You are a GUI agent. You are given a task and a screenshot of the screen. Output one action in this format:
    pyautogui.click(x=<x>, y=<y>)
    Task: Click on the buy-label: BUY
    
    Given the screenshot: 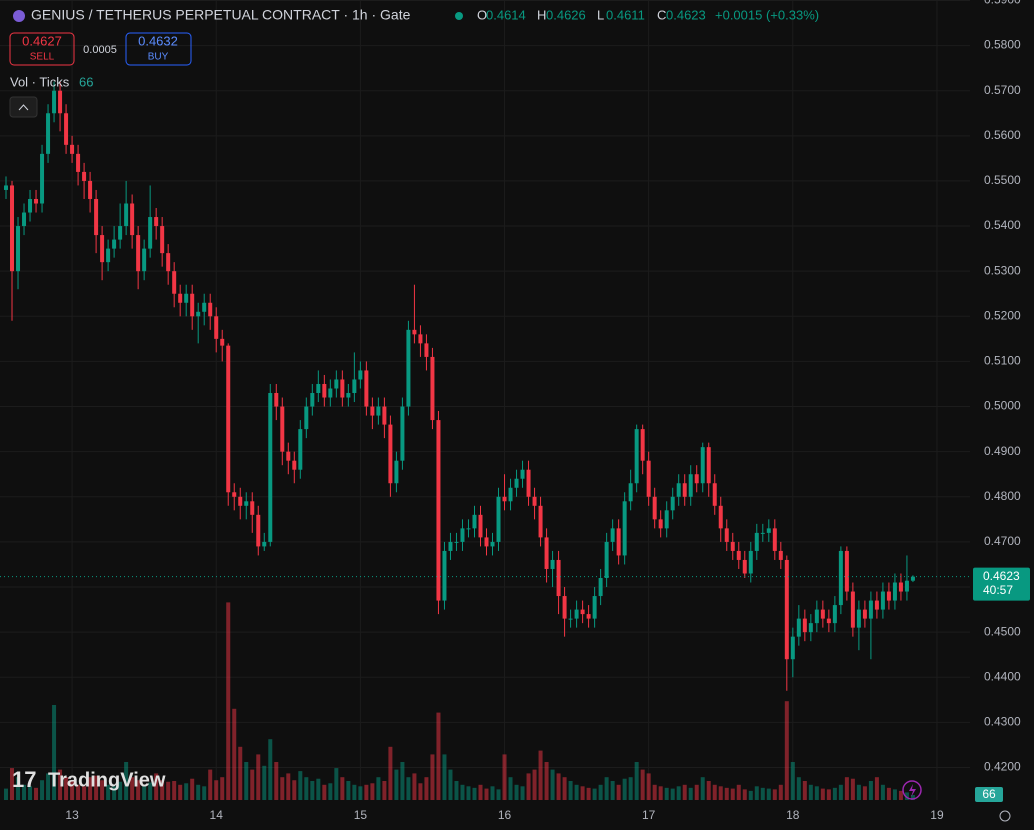 What is the action you would take?
    pyautogui.click(x=158, y=57)
    